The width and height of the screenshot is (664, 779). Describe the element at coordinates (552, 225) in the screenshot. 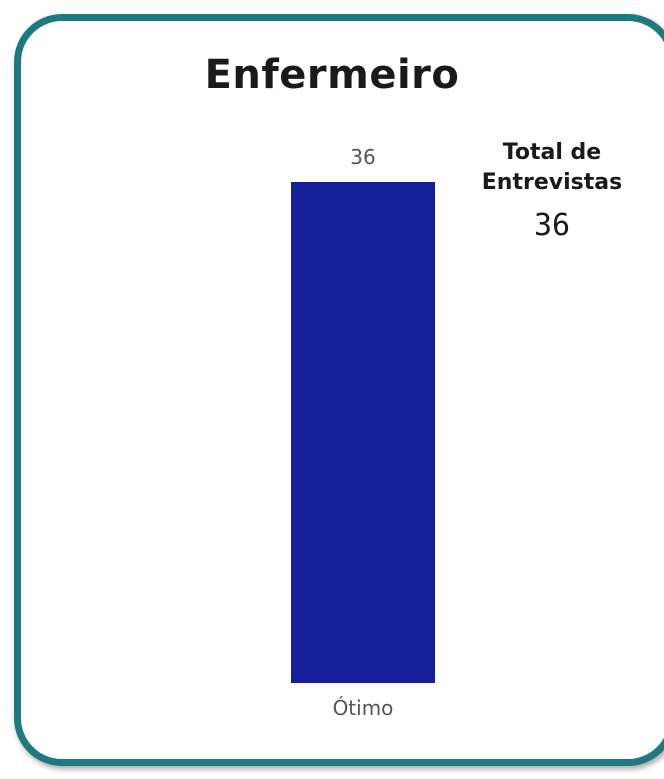

I see `kpi-value: 36` at that location.